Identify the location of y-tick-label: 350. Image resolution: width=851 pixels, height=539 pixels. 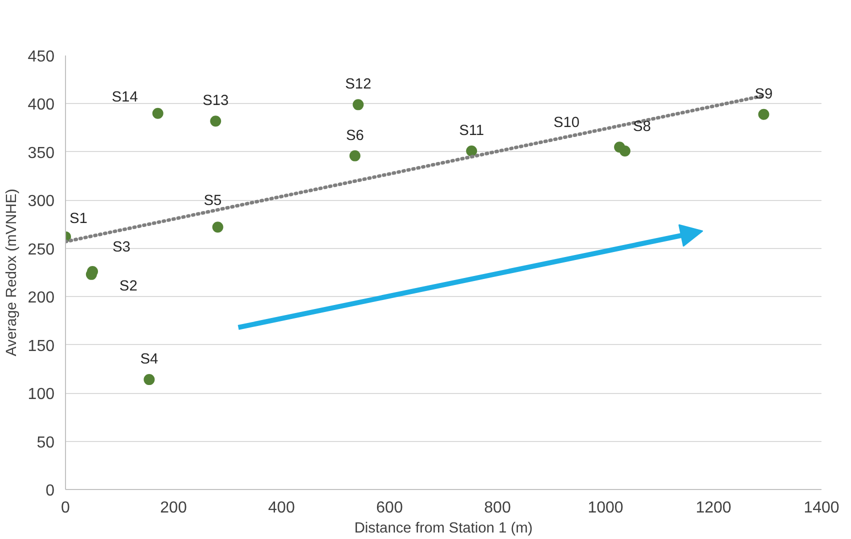
(41, 153).